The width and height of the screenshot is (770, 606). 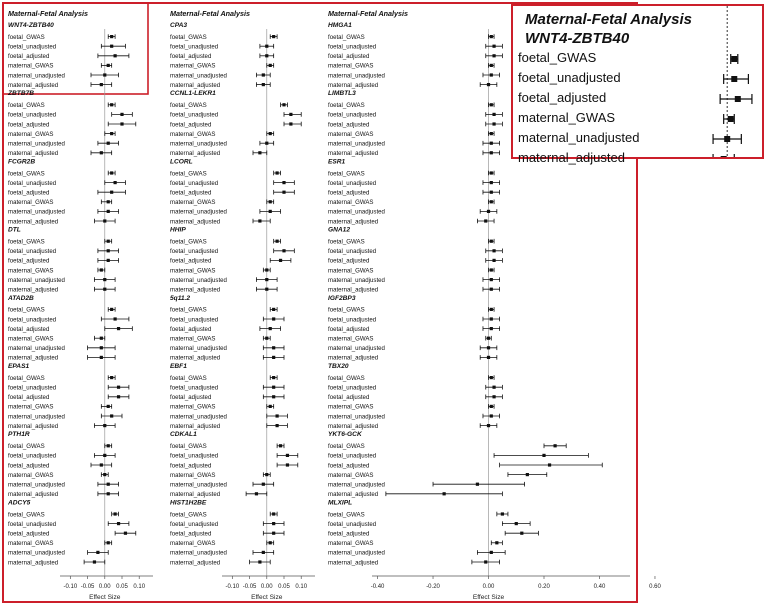 What do you see at coordinates (489, 587) in the screenshot?
I see `x-tick-label: 0.00` at bounding box center [489, 587].